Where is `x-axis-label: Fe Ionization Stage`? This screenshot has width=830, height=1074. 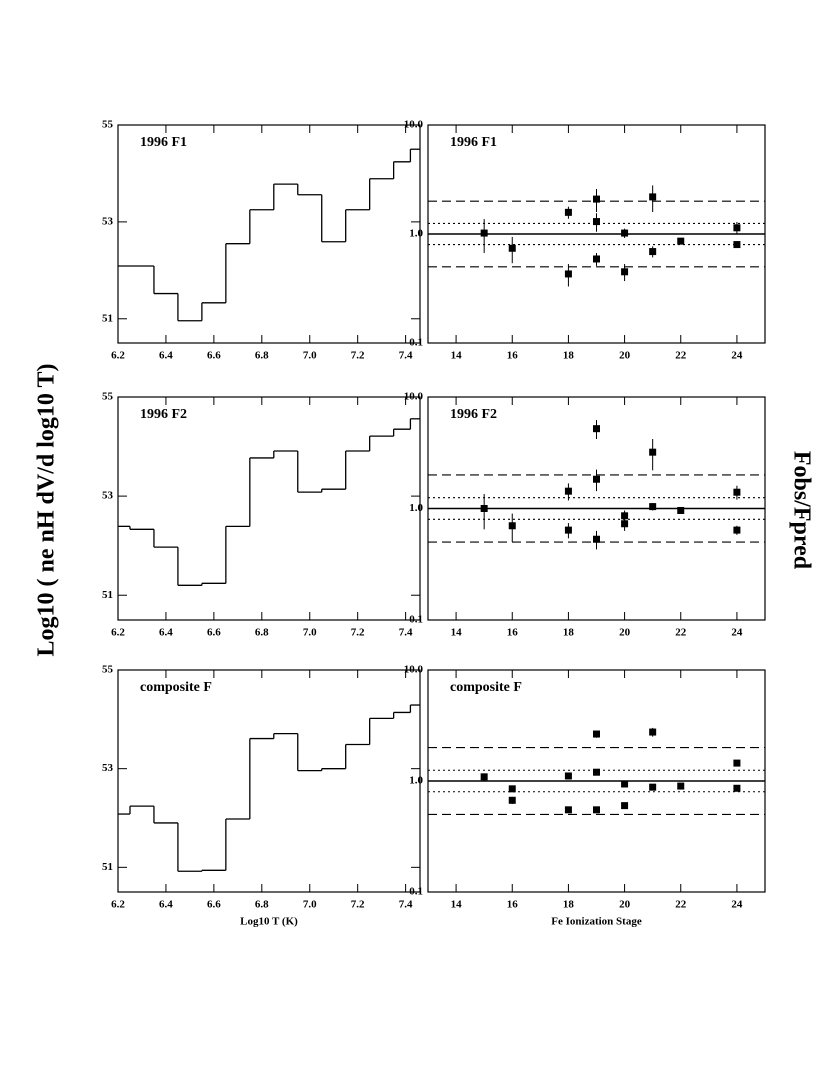 x-axis-label: Fe Ionization Stage is located at coordinates (596, 922).